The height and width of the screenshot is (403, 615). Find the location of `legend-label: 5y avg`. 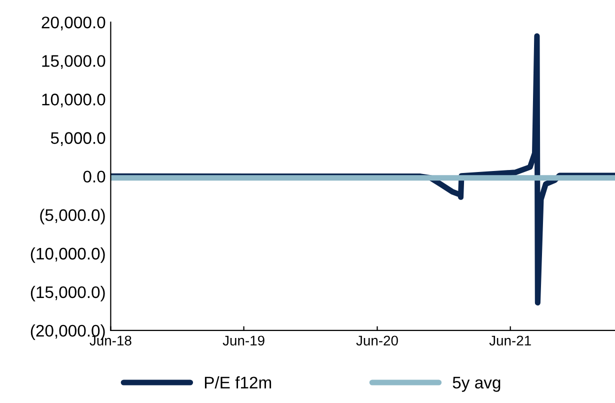

legend-label: 5y avg is located at coordinates (476, 384).